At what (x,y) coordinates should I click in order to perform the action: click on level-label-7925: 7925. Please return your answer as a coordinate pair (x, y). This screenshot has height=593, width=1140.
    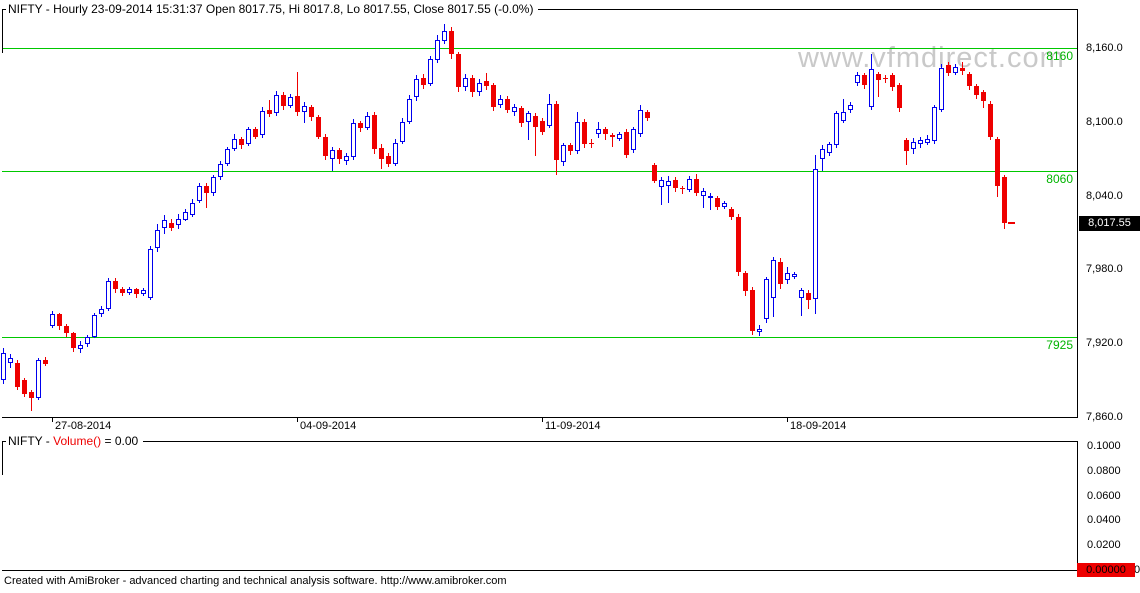
    Looking at the image, I should click on (1059, 345).